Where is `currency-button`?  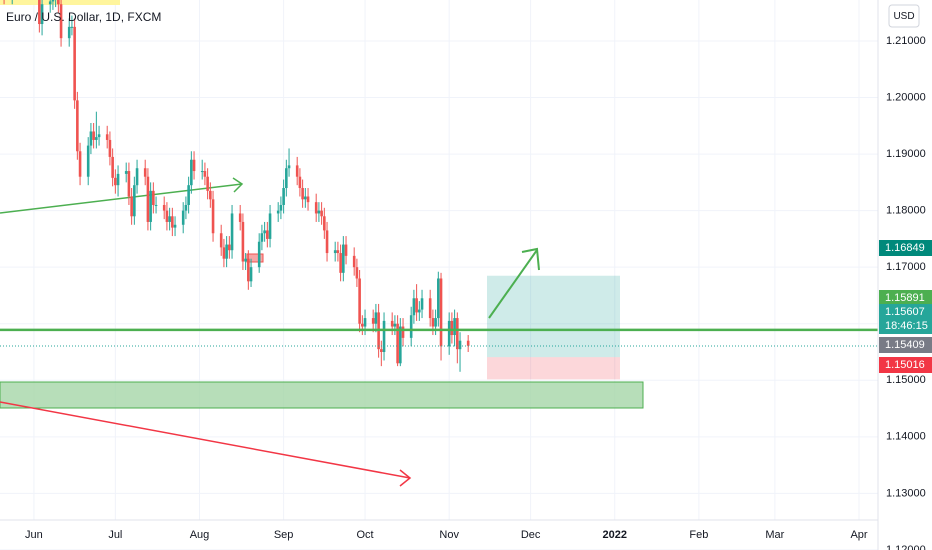 currency-button is located at coordinates (904, 16).